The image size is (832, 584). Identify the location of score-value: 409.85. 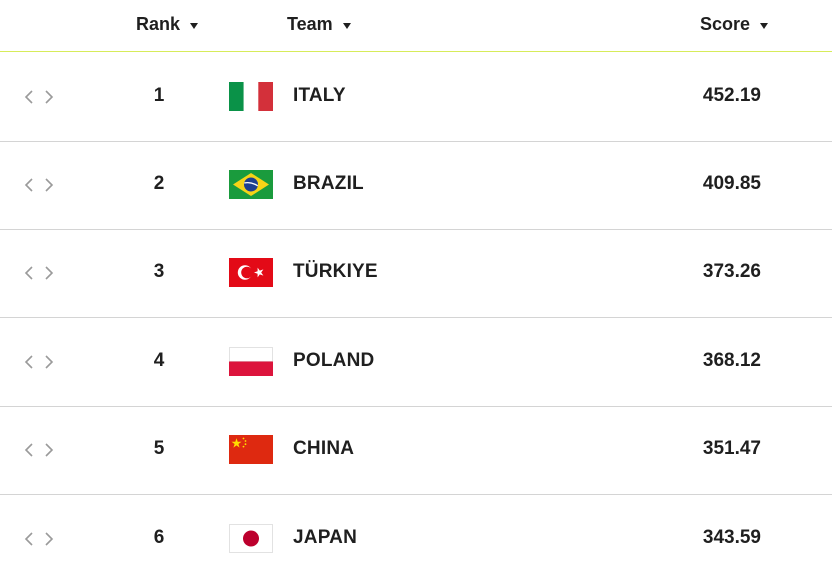
(731, 183).